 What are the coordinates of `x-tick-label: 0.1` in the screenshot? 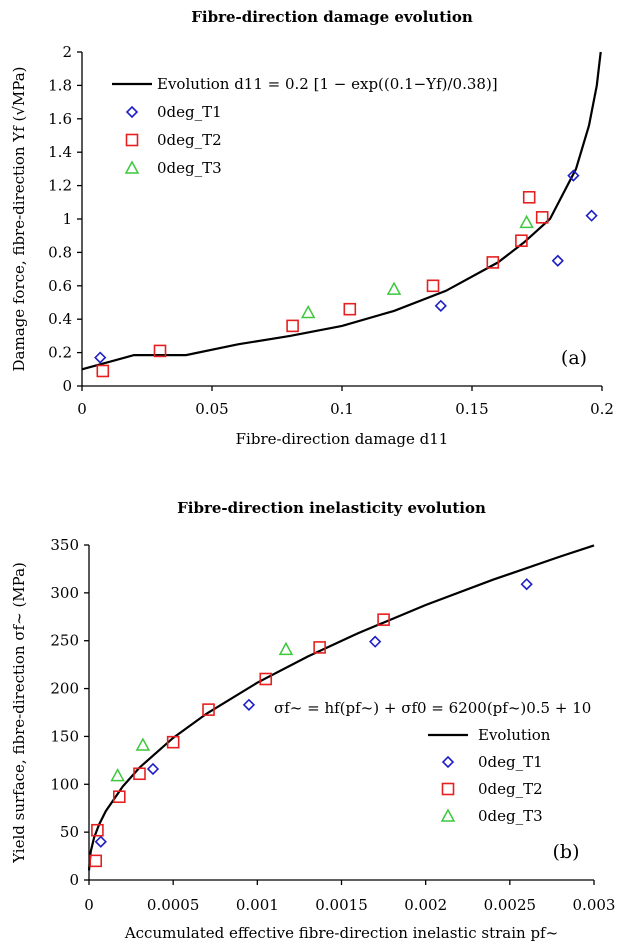 It's located at (342, 409).